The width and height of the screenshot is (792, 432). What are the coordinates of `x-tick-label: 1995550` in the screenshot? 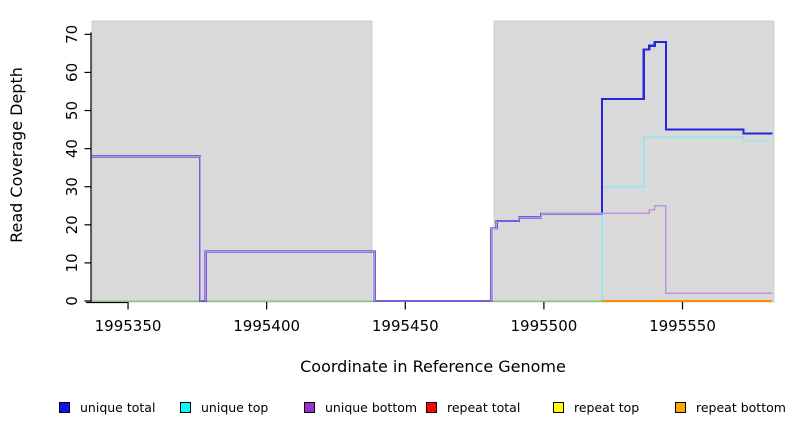 It's located at (682, 326).